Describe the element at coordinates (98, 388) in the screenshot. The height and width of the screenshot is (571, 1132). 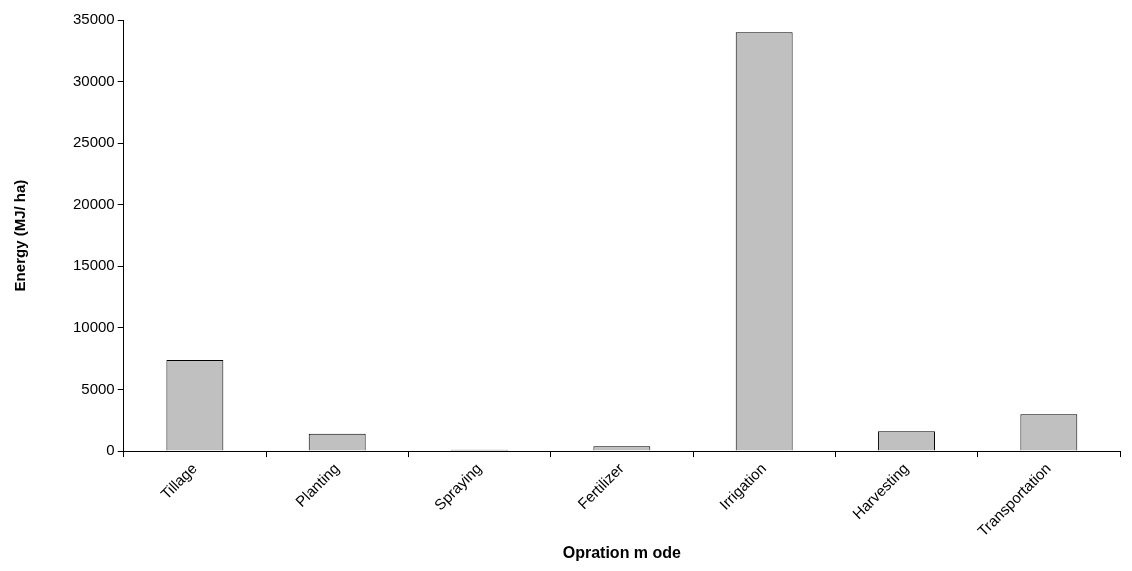
I see `y-tick-label: 5000` at that location.